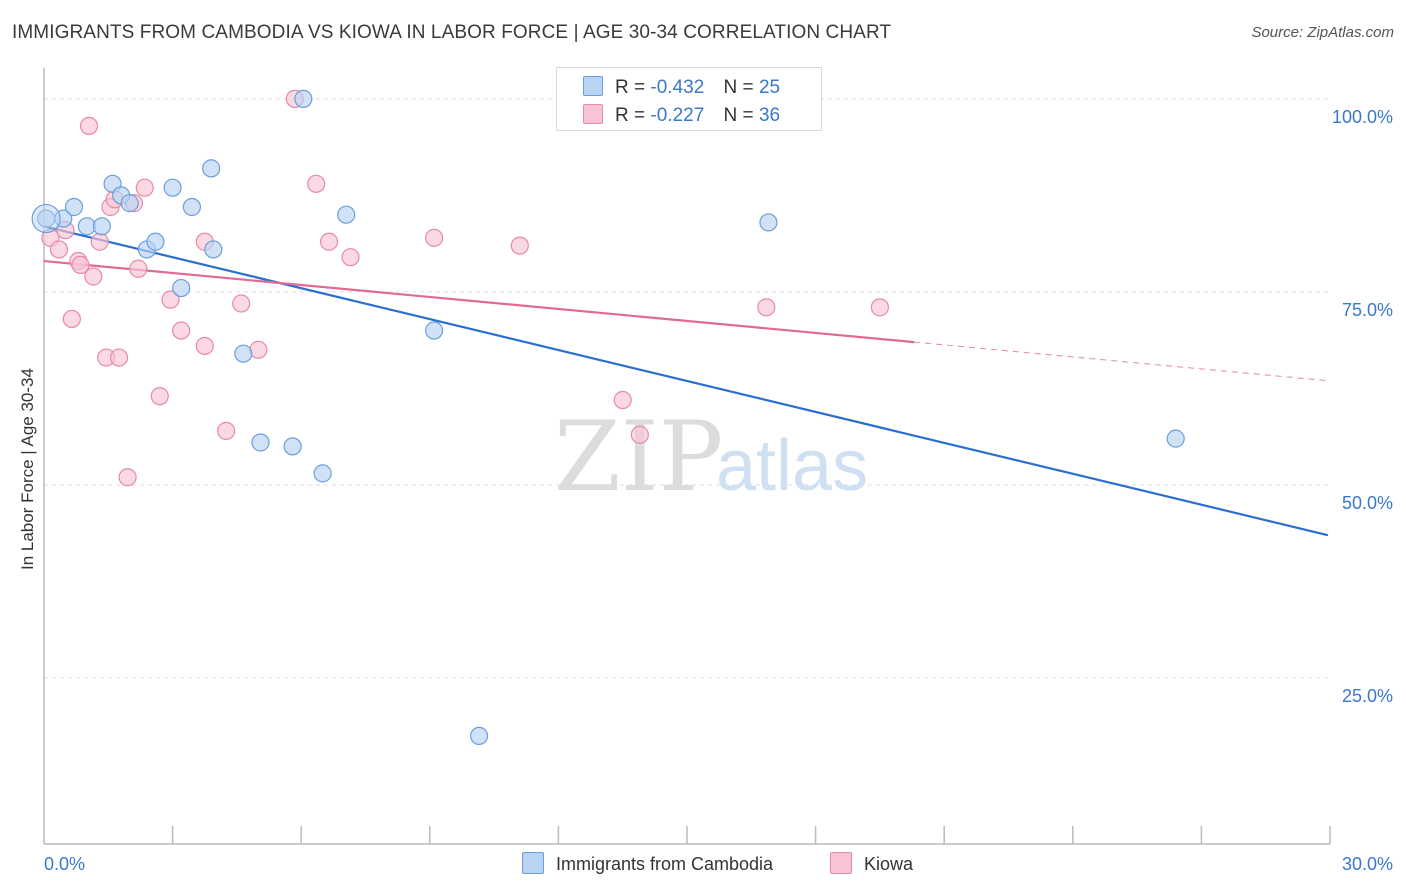 The height and width of the screenshot is (892, 1406). I want to click on bottom-legend-item-a: Immigrants from Cambodia, so click(647, 863).